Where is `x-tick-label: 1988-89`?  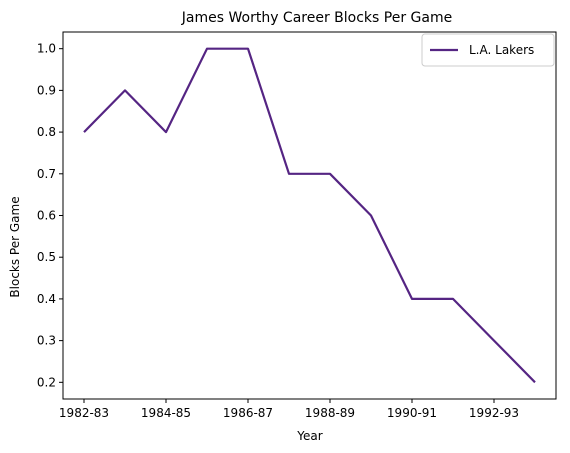
x-tick-label: 1988-89 is located at coordinates (330, 413).